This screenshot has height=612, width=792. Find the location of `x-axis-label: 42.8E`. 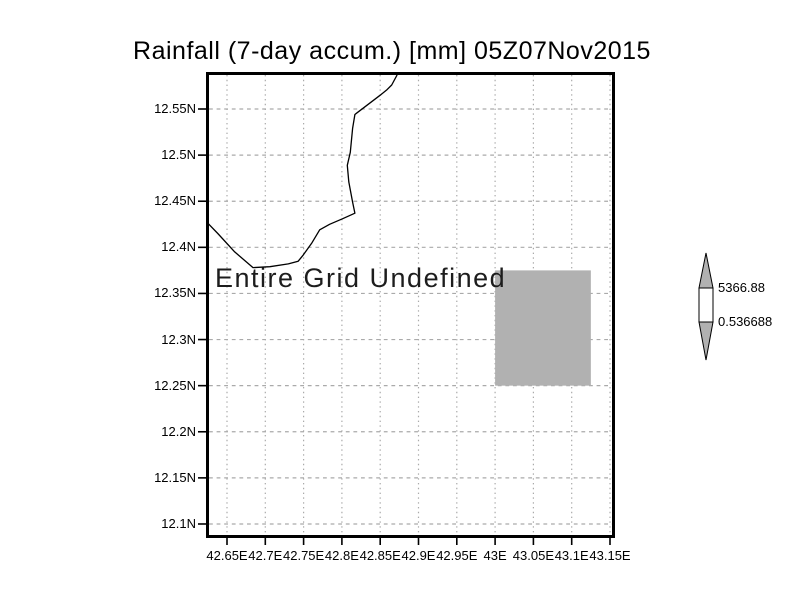

x-axis-label: 42.8E is located at coordinates (341, 555).